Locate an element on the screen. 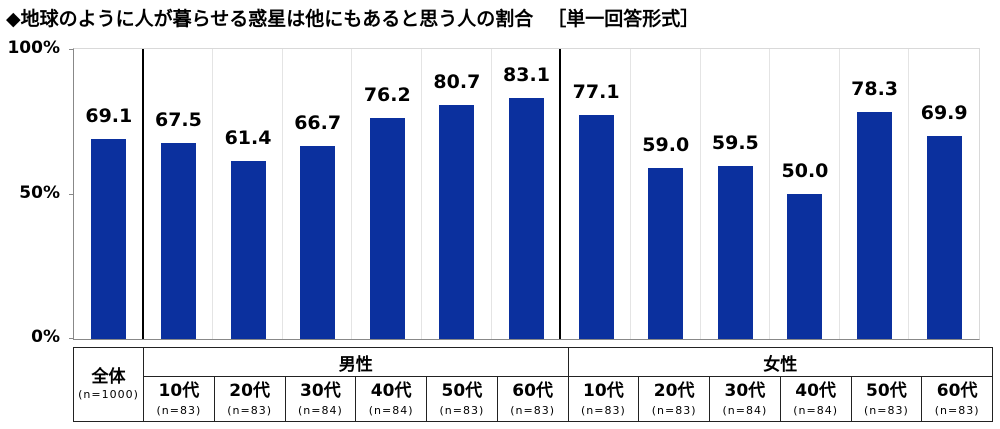  bar-column: 69.1 is located at coordinates (109, 194).